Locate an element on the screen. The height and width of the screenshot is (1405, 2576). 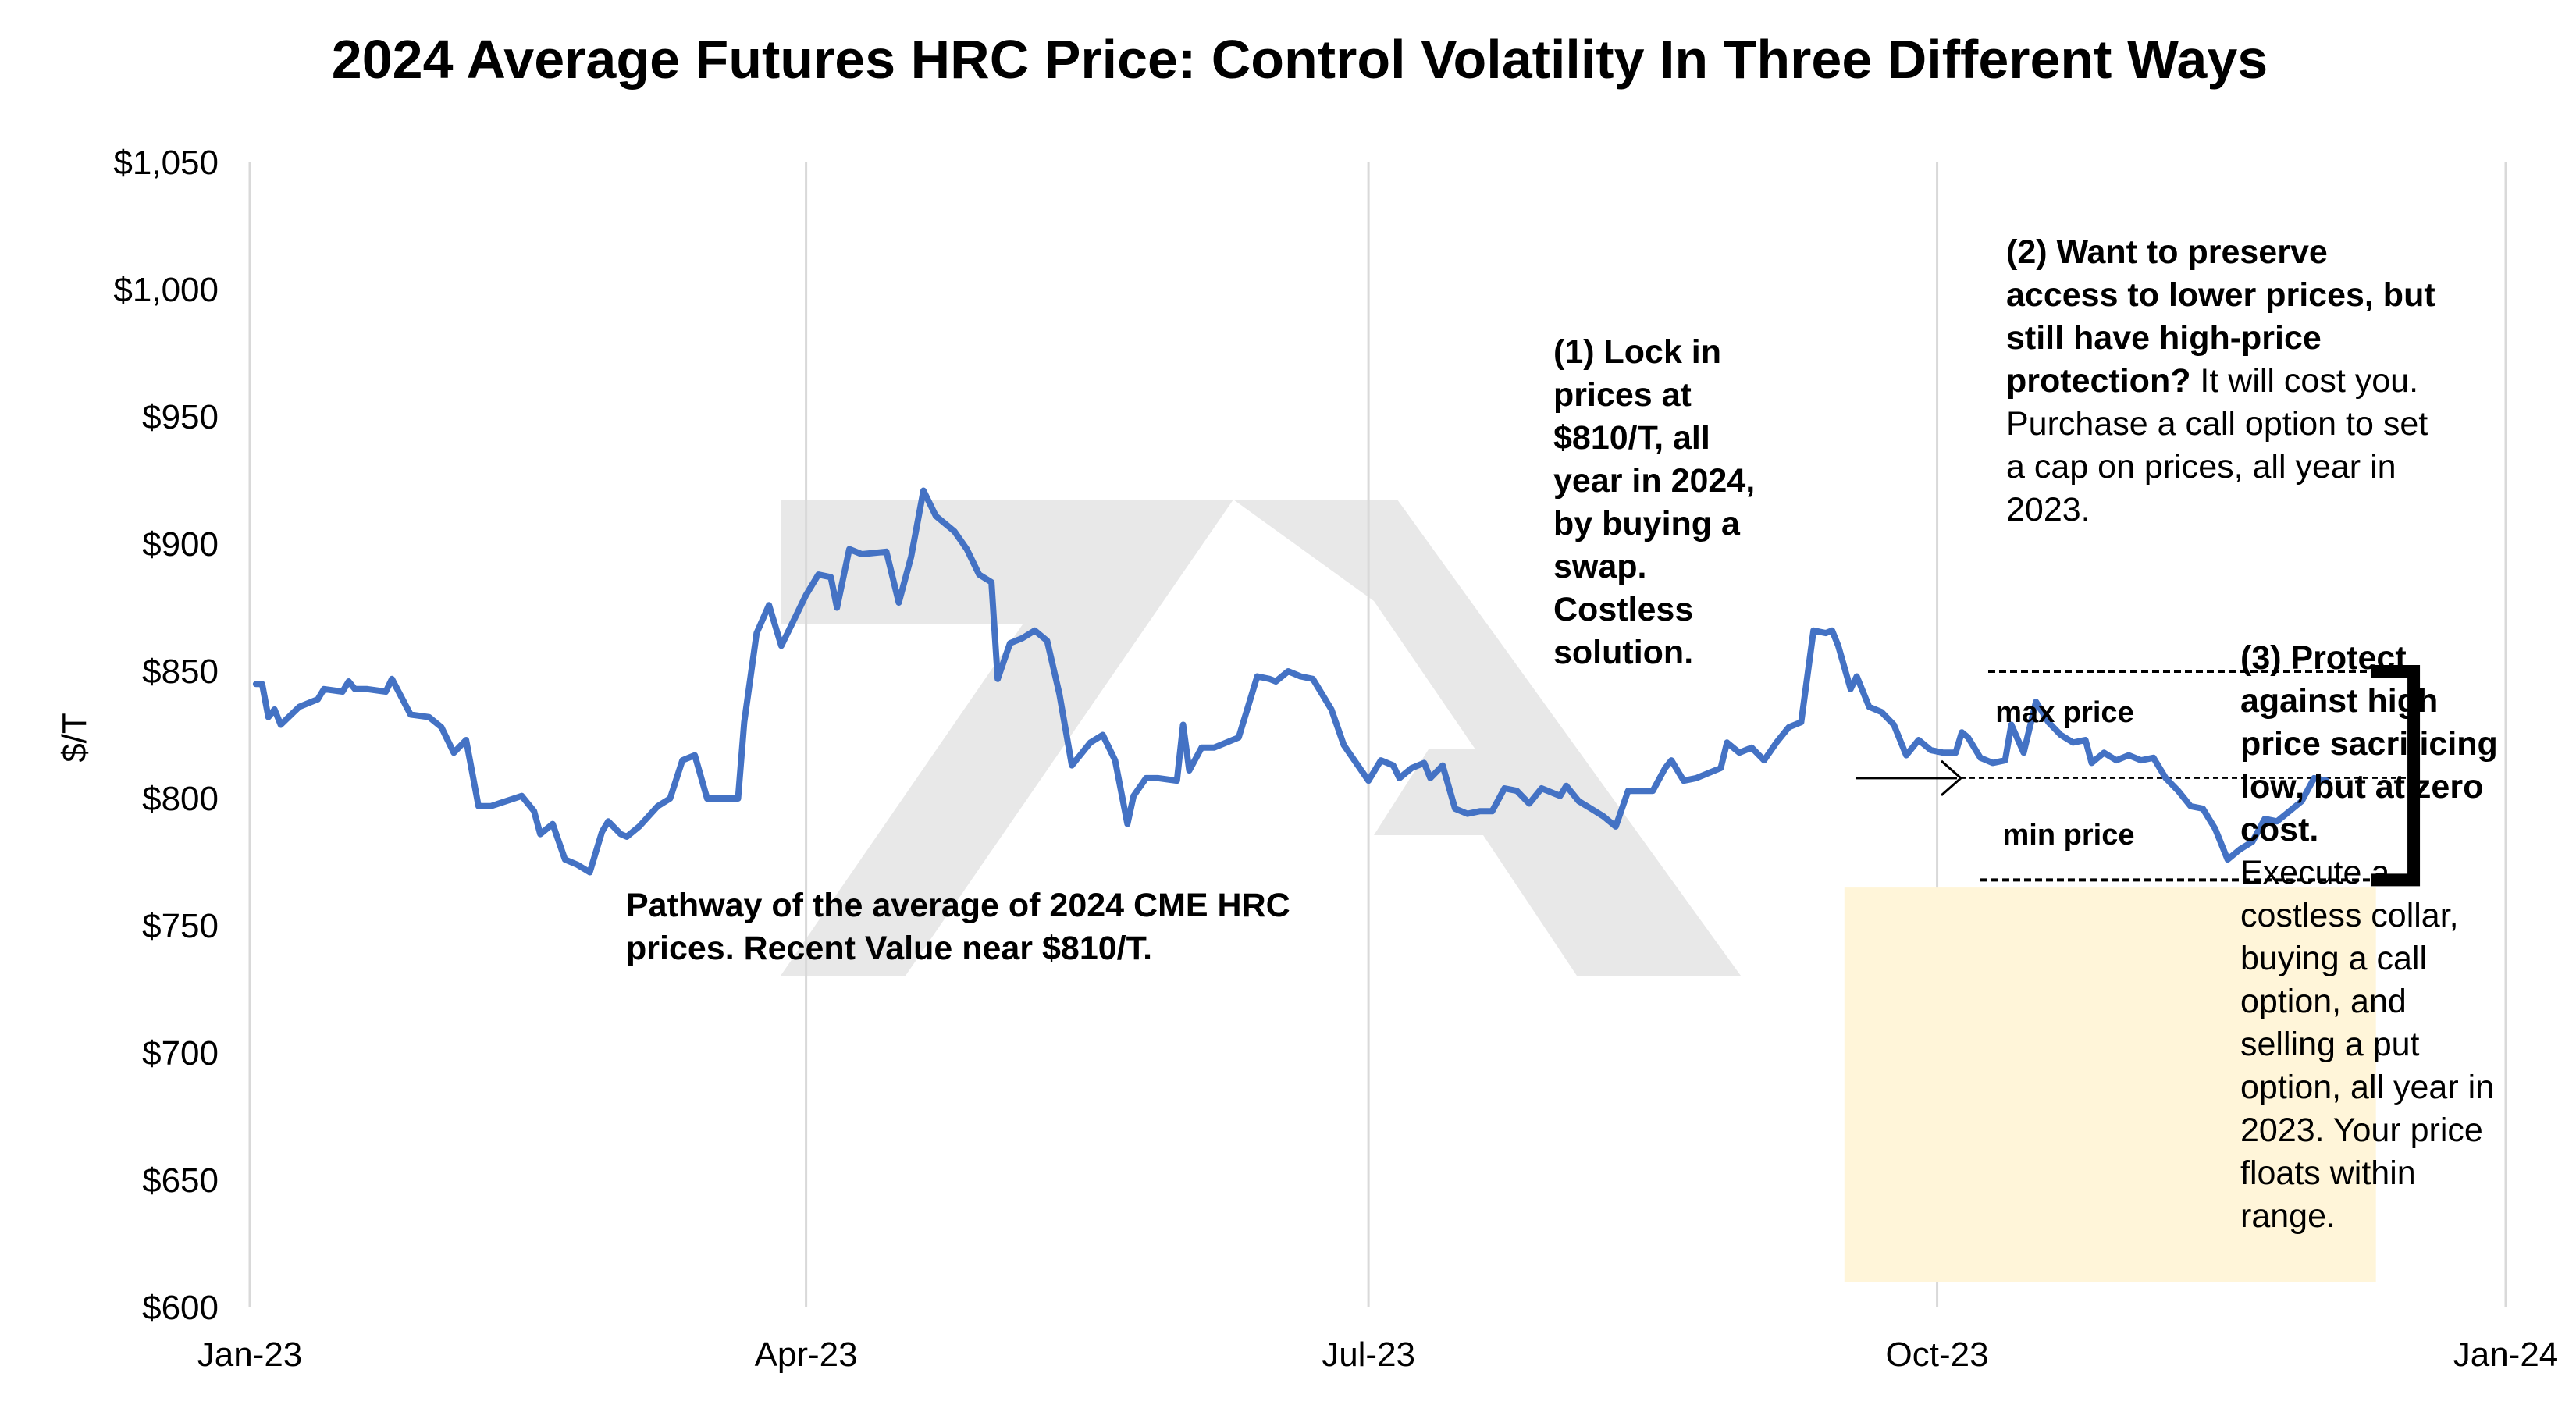
x-tick-label: Oct-23 is located at coordinates (1938, 1355).